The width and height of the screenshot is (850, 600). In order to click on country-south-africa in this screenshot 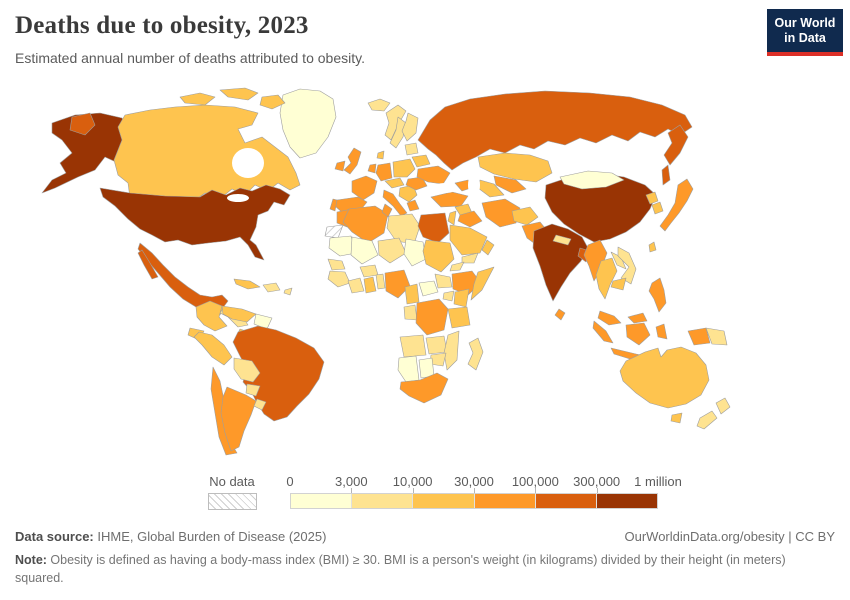, I will do `click(424, 388)`.